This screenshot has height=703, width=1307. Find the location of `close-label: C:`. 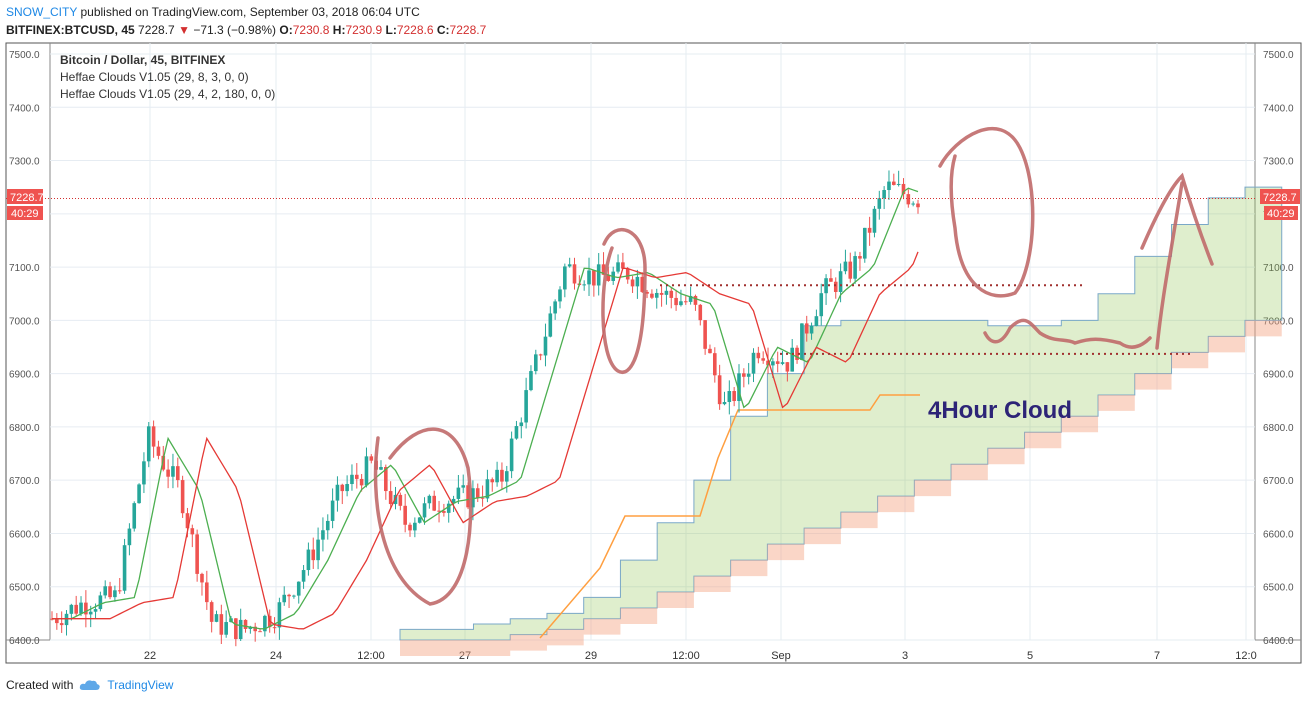

close-label: C: is located at coordinates (443, 30).